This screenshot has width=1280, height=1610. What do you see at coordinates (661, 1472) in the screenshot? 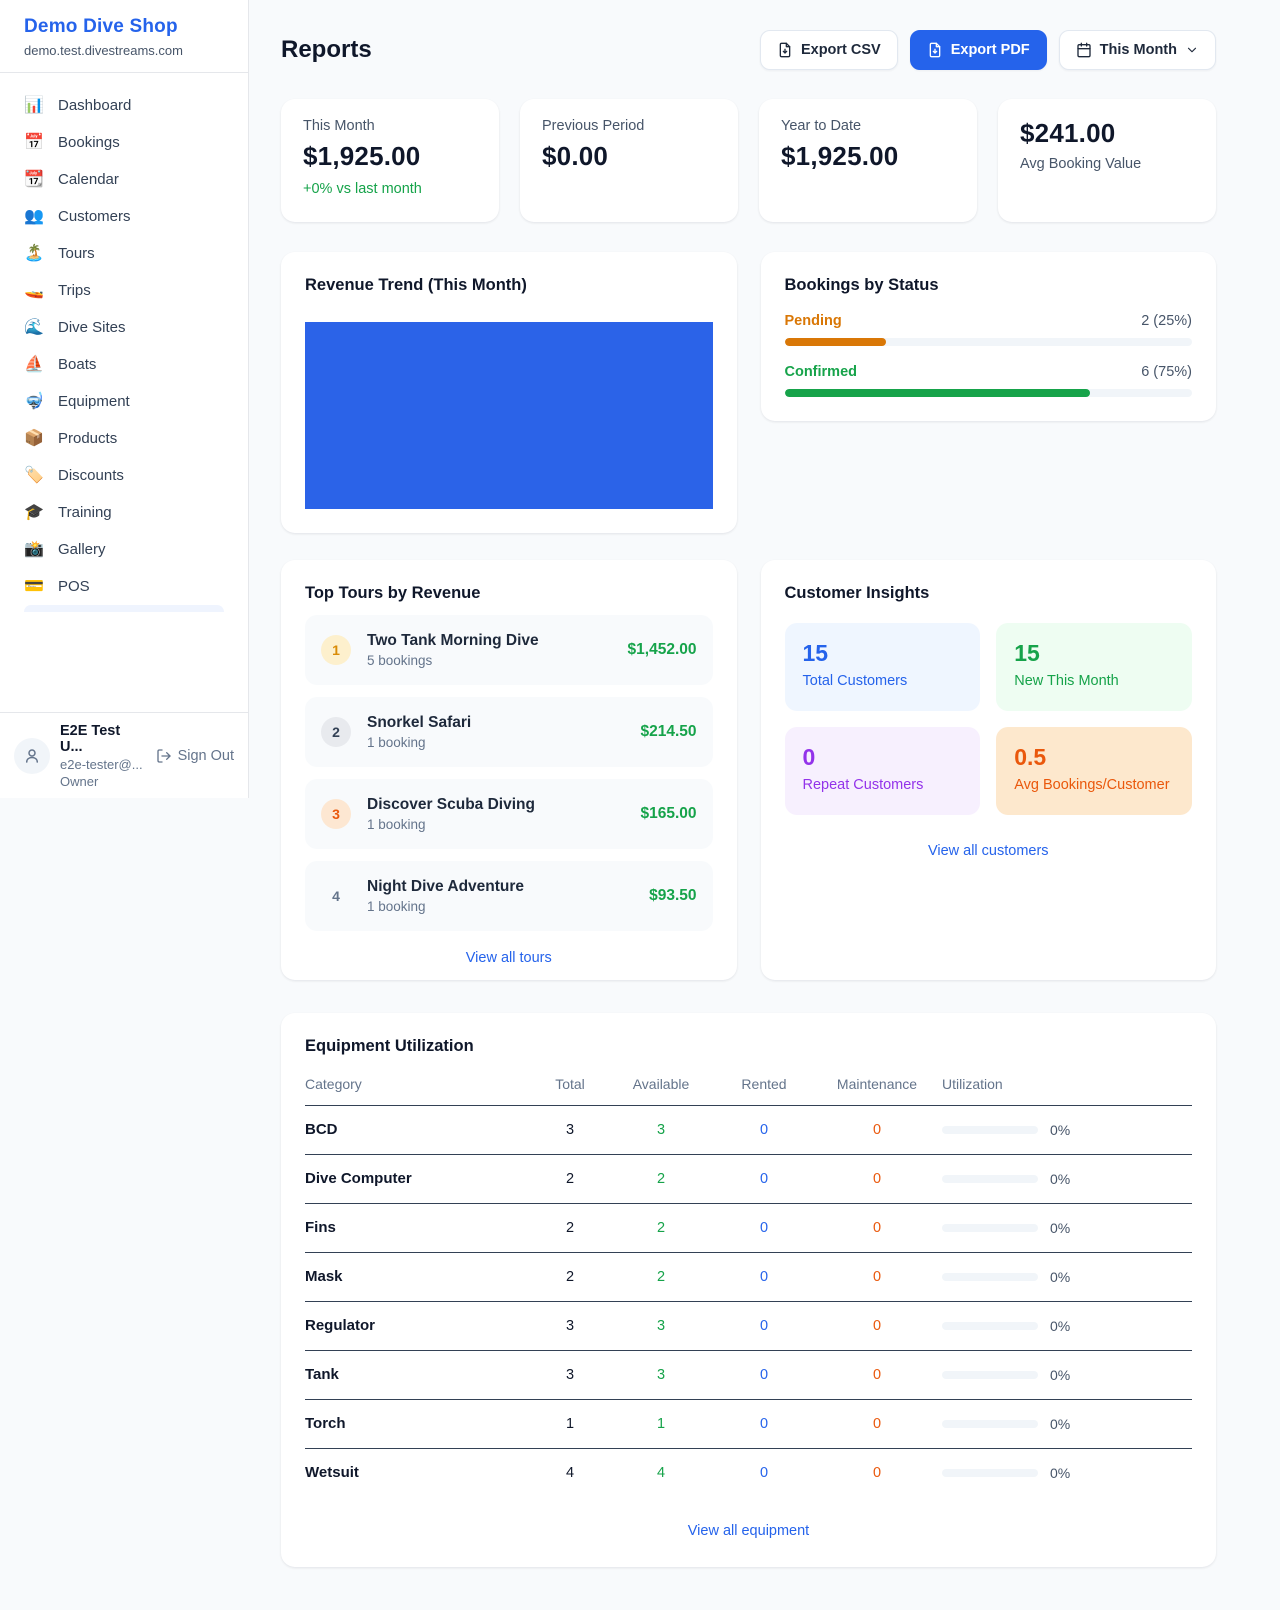
I see `available-cell: 4` at bounding box center [661, 1472].